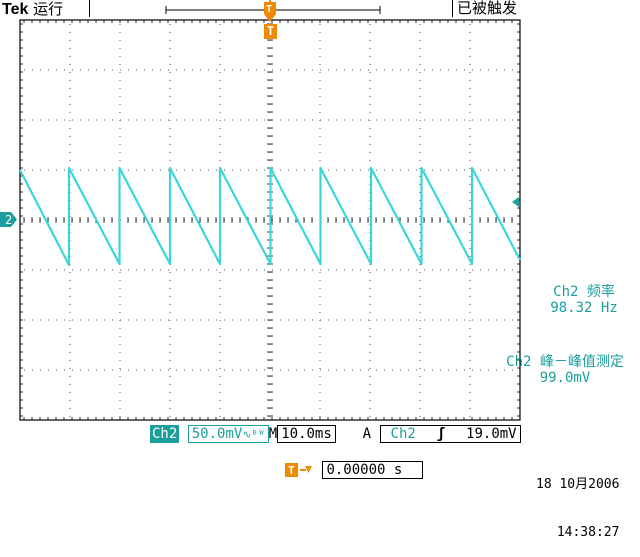  I want to click on trigger-position-marker: T, so click(270, 31).